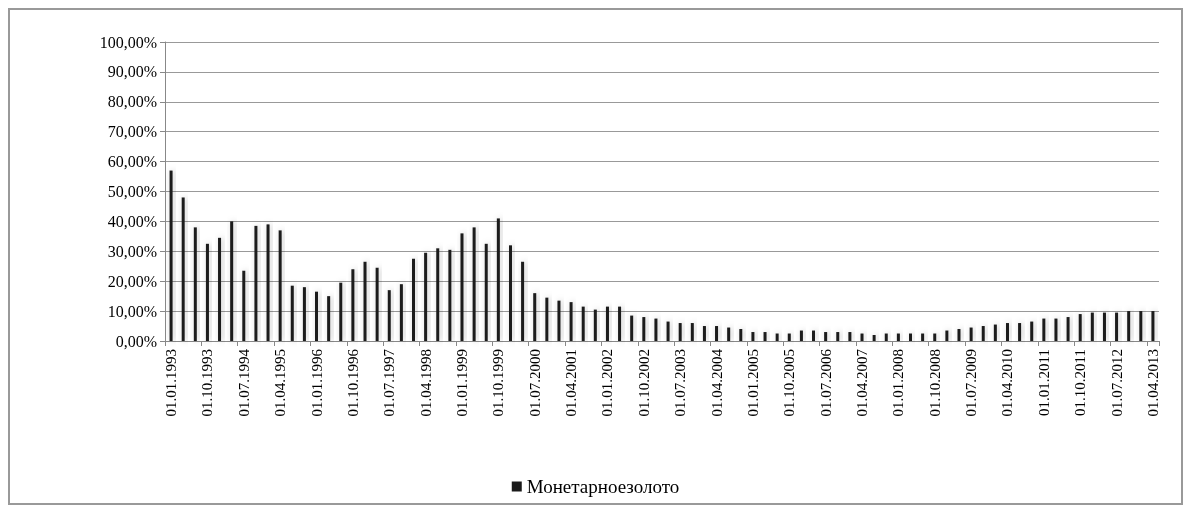 The image size is (1195, 517). I want to click on x-tick-label: 01.01.1993, so click(171, 383).